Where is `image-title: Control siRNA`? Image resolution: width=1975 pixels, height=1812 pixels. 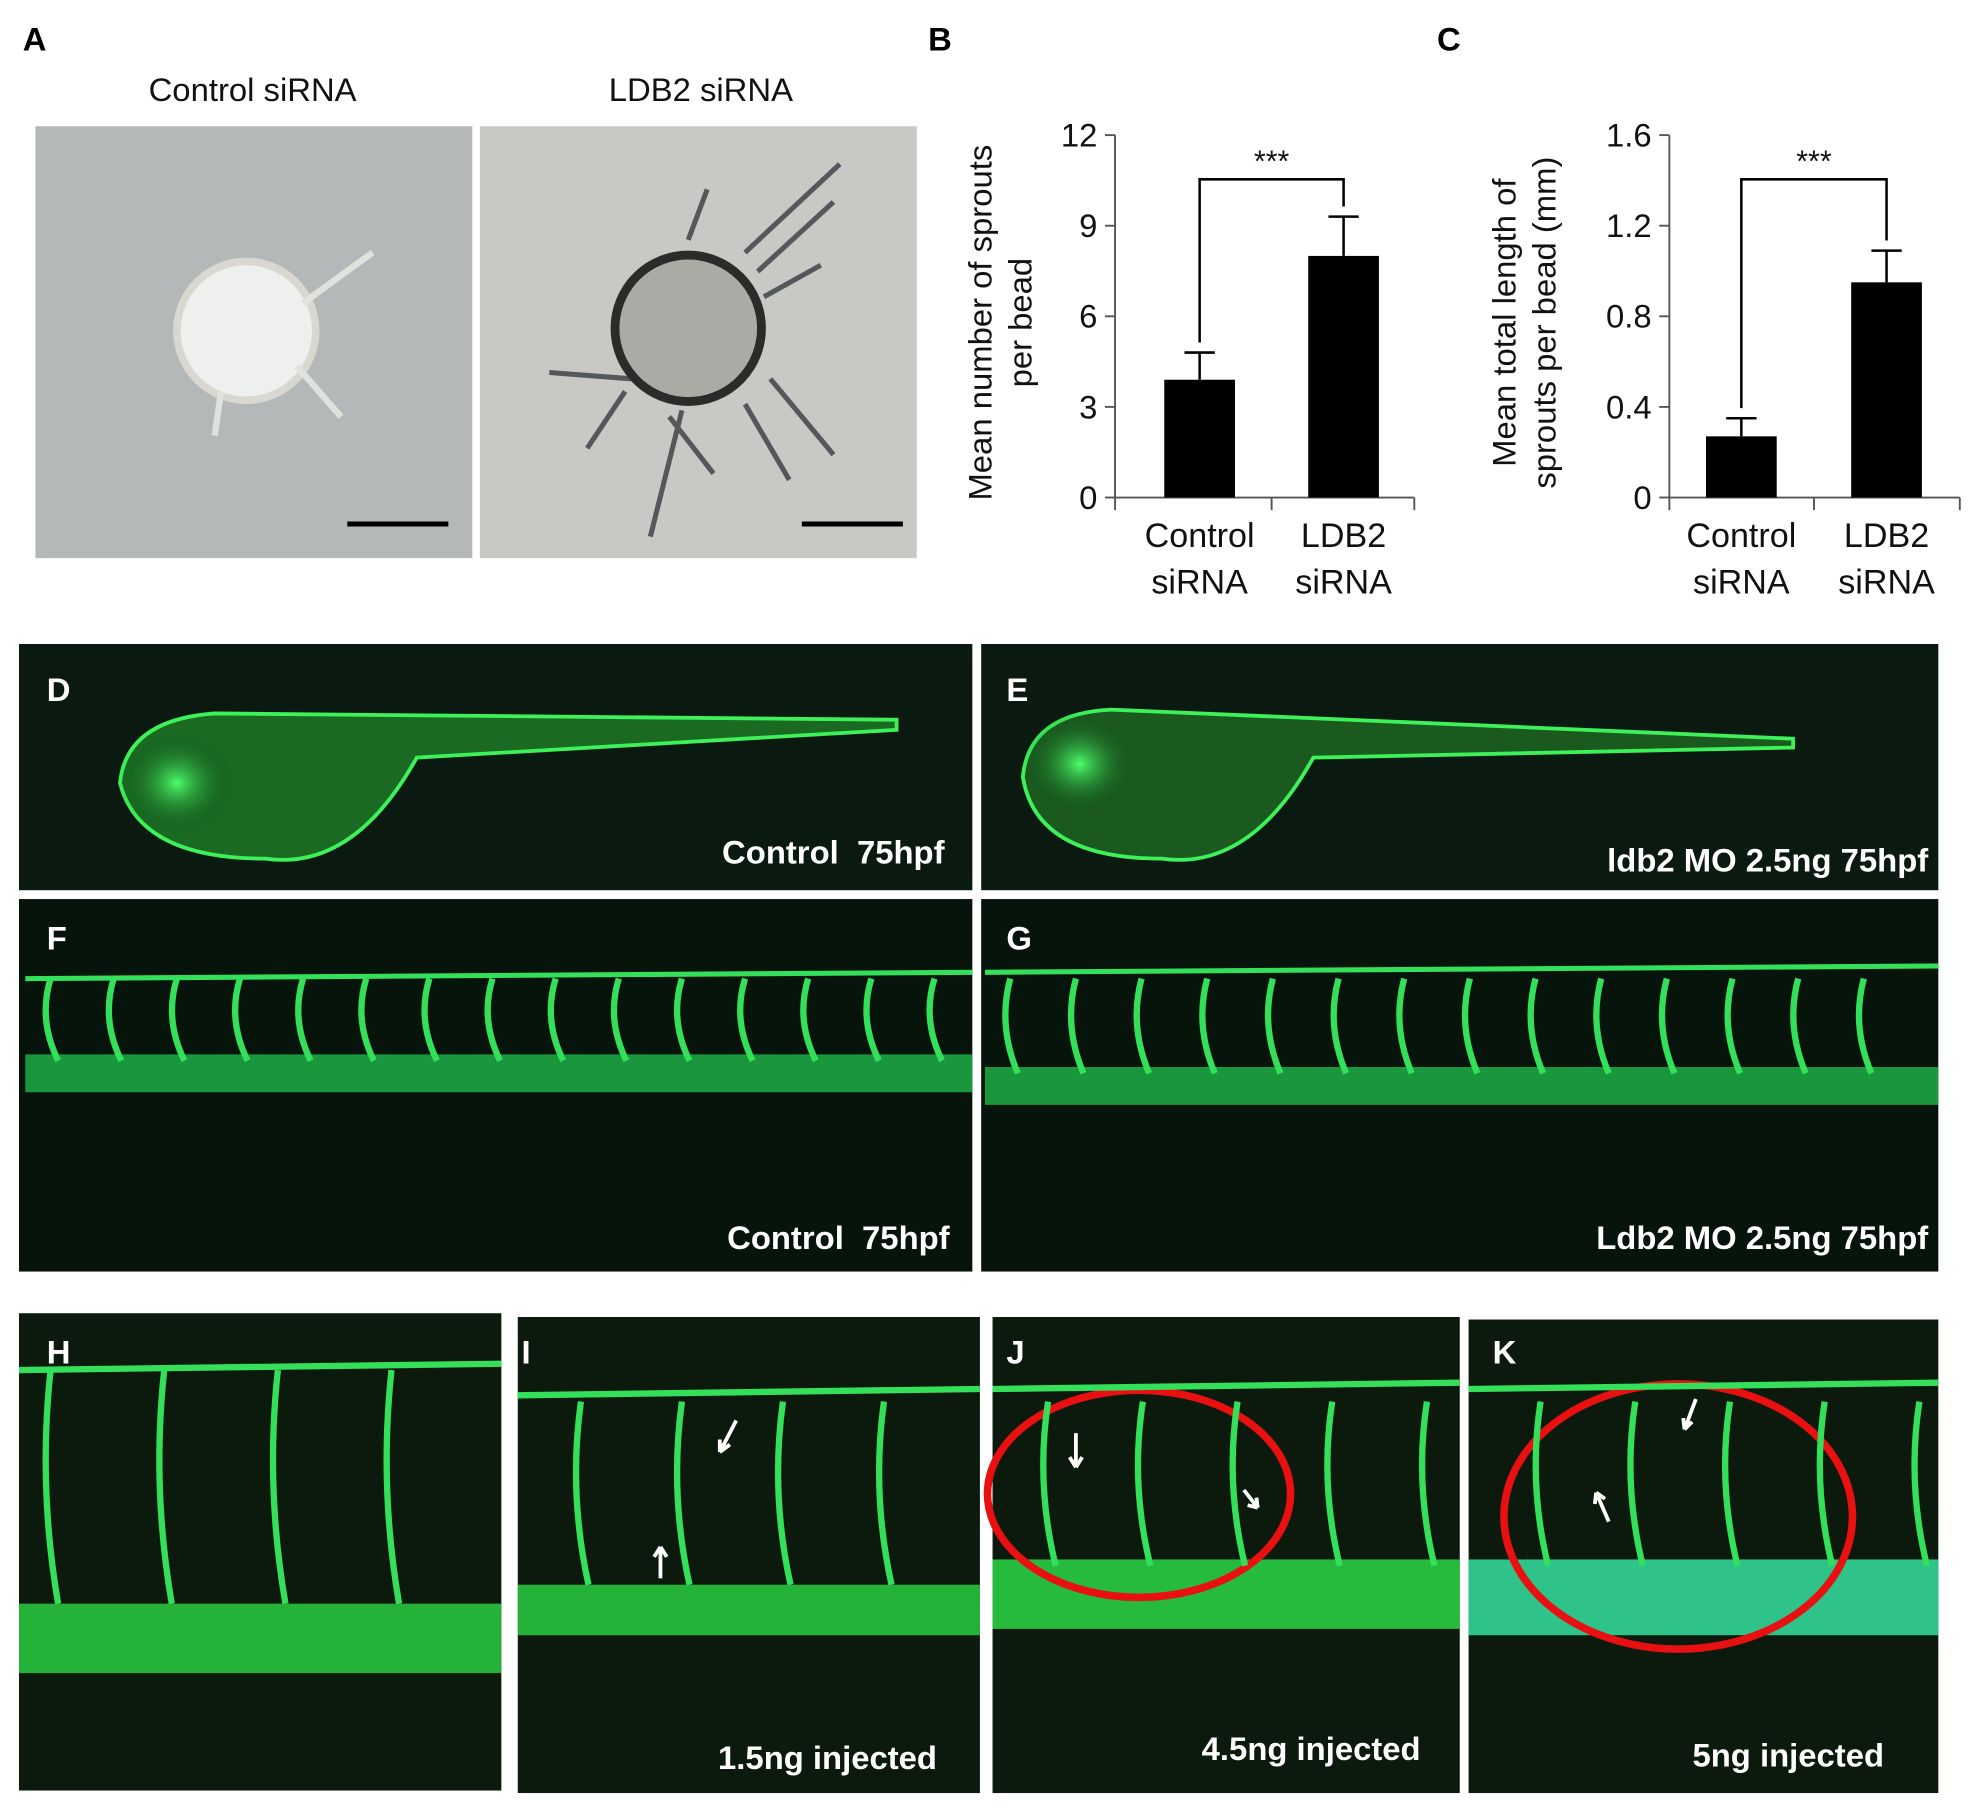
image-title: Control siRNA is located at coordinates (253, 89).